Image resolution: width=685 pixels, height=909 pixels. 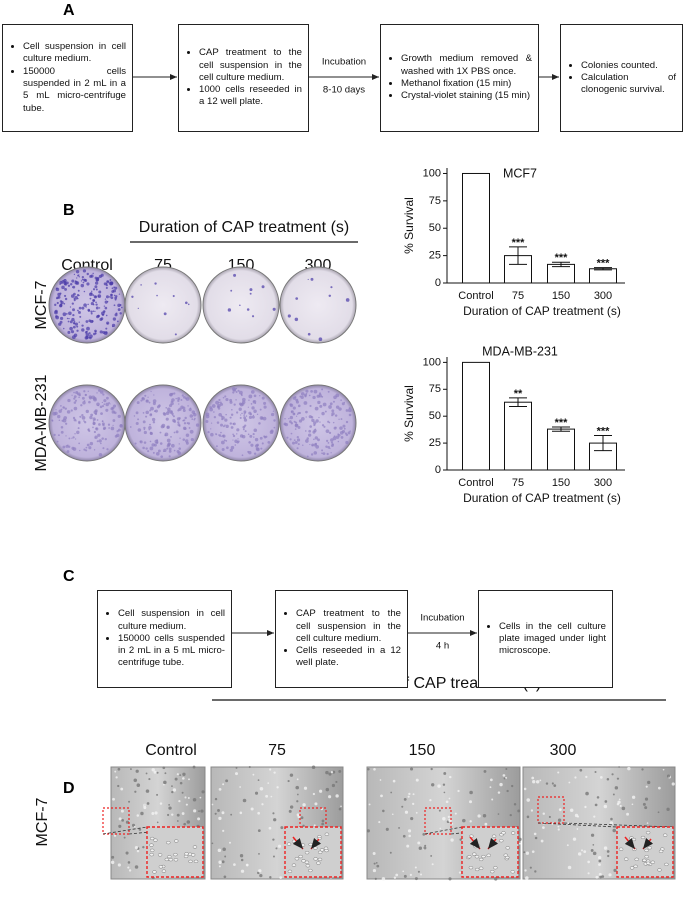 I want to click on step-item: Cell suspension in cell culture medium., so click(x=171, y=620).